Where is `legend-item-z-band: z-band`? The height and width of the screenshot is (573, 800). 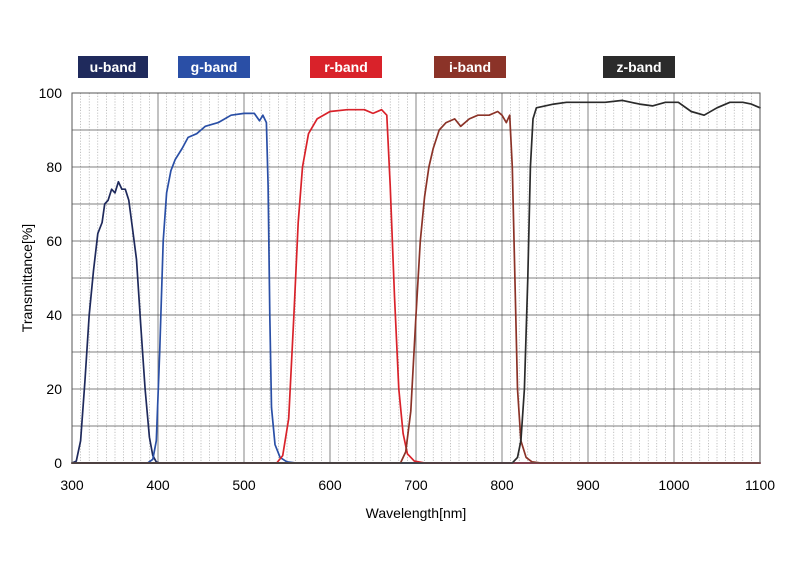 legend-item-z-band: z-band is located at coordinates (639, 67).